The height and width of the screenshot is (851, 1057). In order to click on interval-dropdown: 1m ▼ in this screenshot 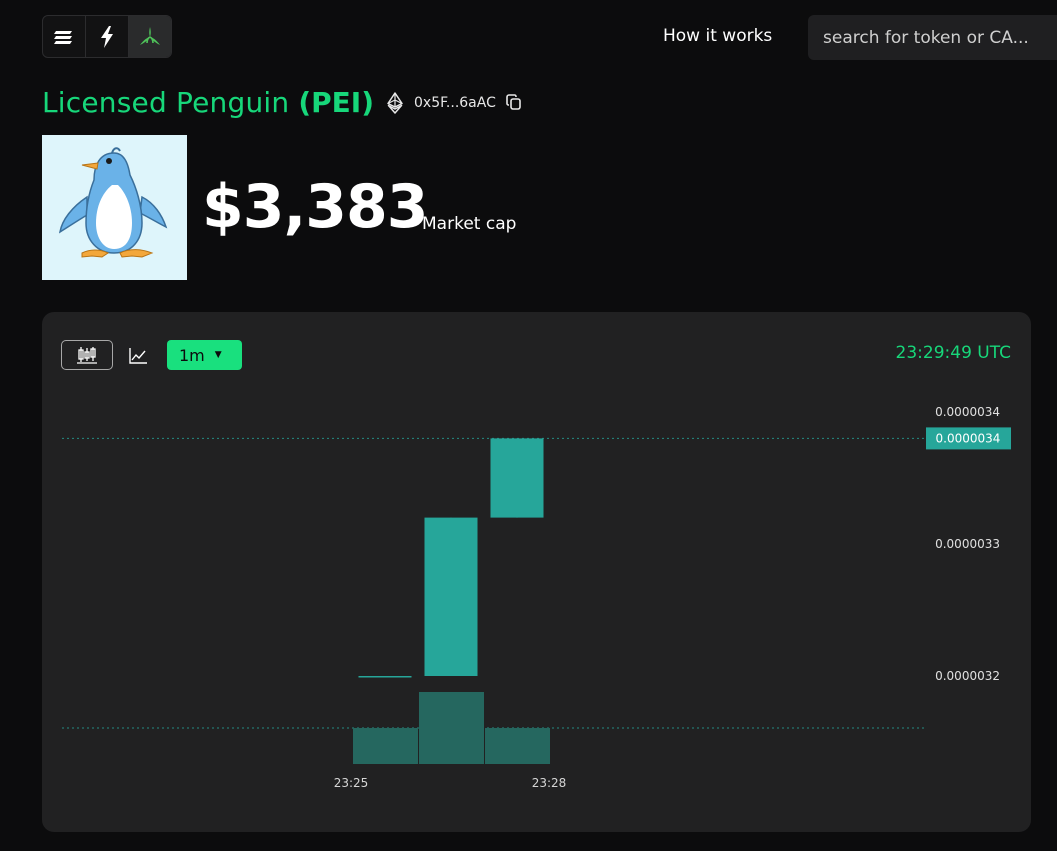, I will do `click(204, 355)`.